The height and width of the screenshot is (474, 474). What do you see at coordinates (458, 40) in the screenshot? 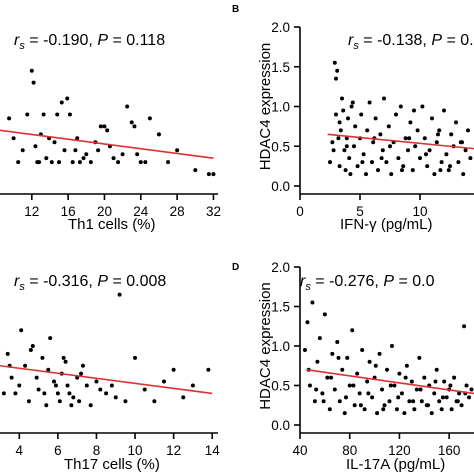
I see `stat-p-value: = 0.1` at bounding box center [458, 40].